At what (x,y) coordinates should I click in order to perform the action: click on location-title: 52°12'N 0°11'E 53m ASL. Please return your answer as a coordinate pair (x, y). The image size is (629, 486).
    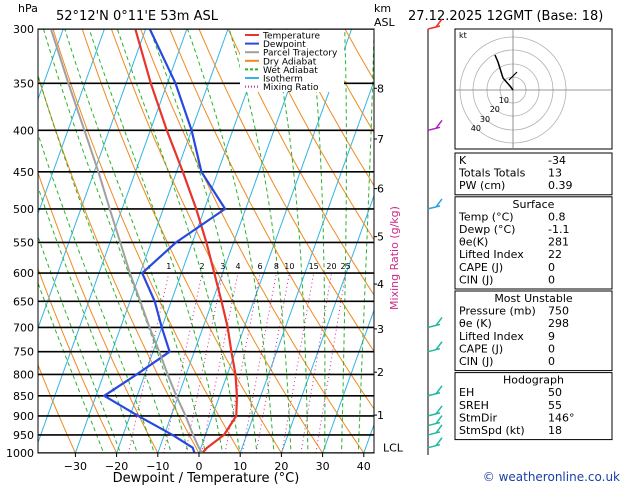
    Looking at the image, I should click on (137, 16).